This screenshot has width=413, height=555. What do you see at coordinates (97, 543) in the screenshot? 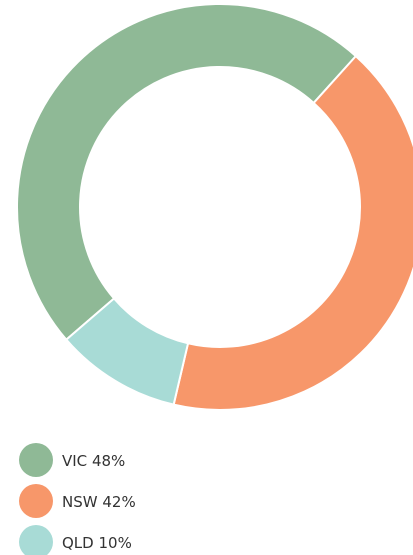
I see `legend-label: QLD 10%` at bounding box center [97, 543].